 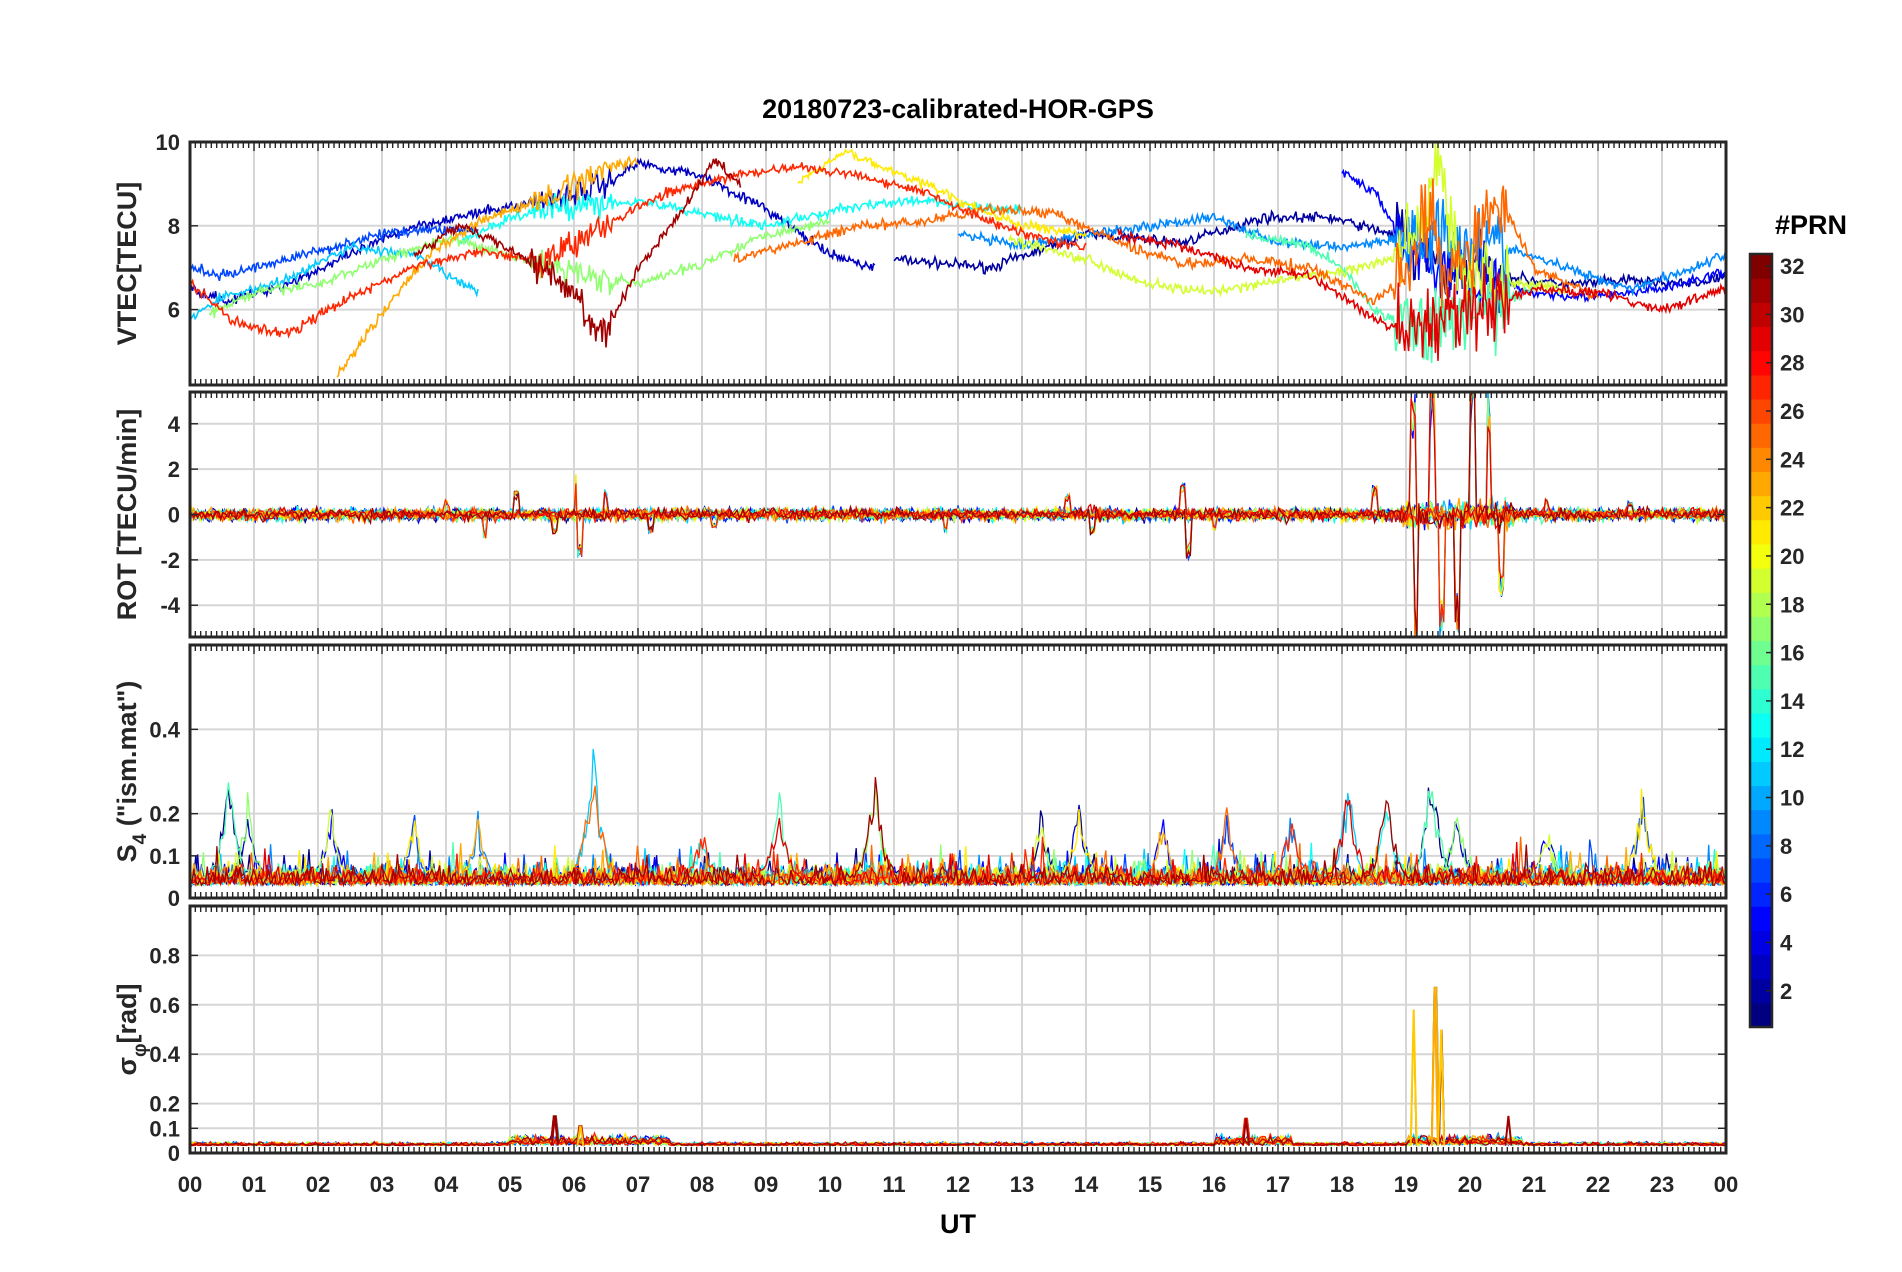 What do you see at coordinates (174, 424) in the screenshot?
I see `y-tick-label: 4` at bounding box center [174, 424].